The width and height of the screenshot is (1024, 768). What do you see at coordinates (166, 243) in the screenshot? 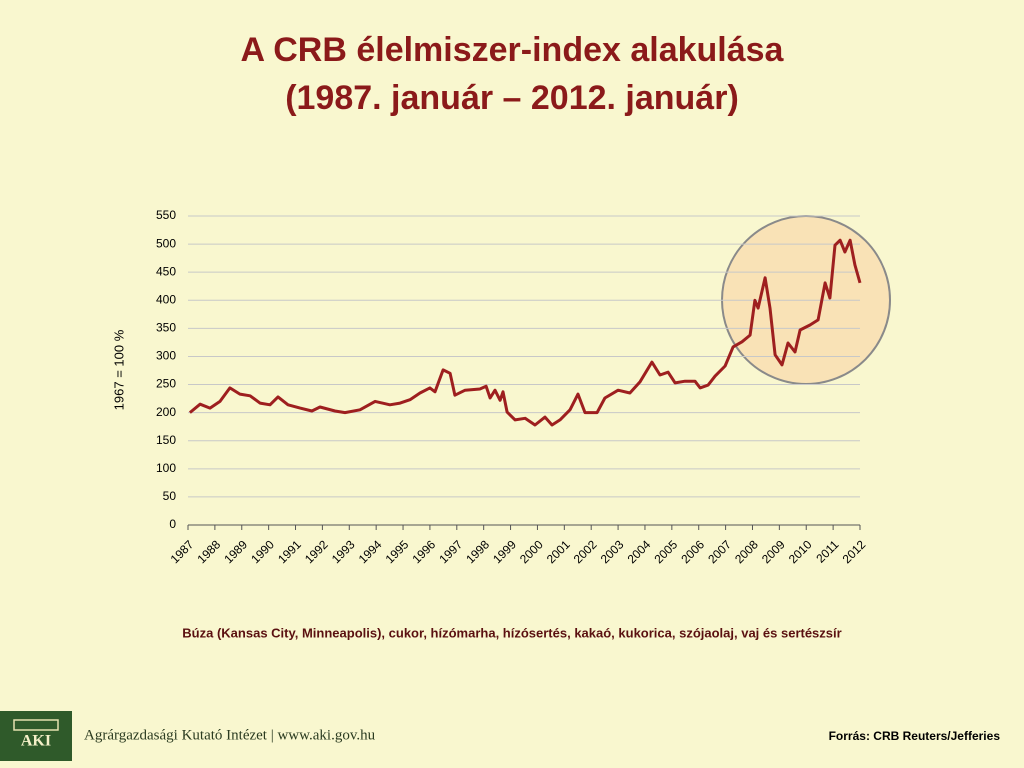
I see `y-tick-label: 500` at bounding box center [166, 243].